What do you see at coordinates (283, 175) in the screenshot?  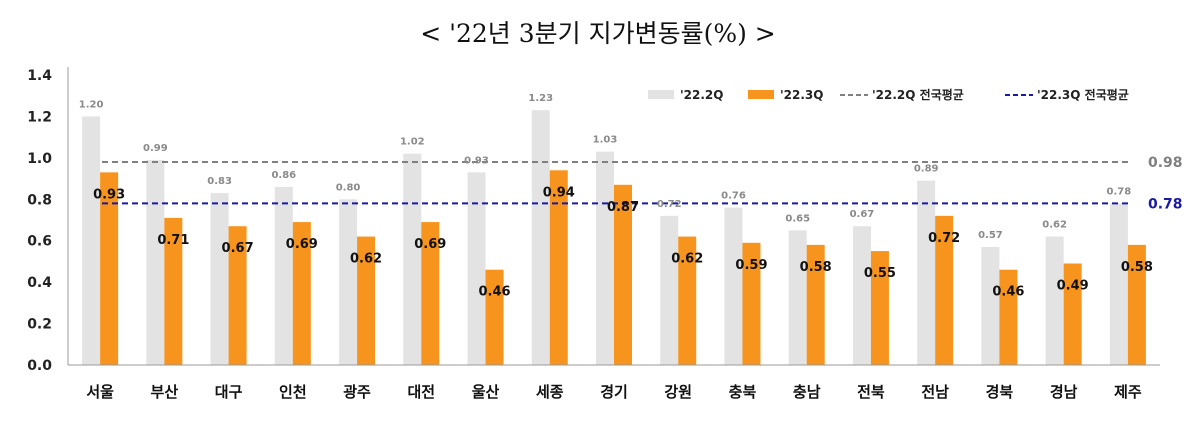 I see `bar-label-22-2q: 0.86` at bounding box center [283, 175].